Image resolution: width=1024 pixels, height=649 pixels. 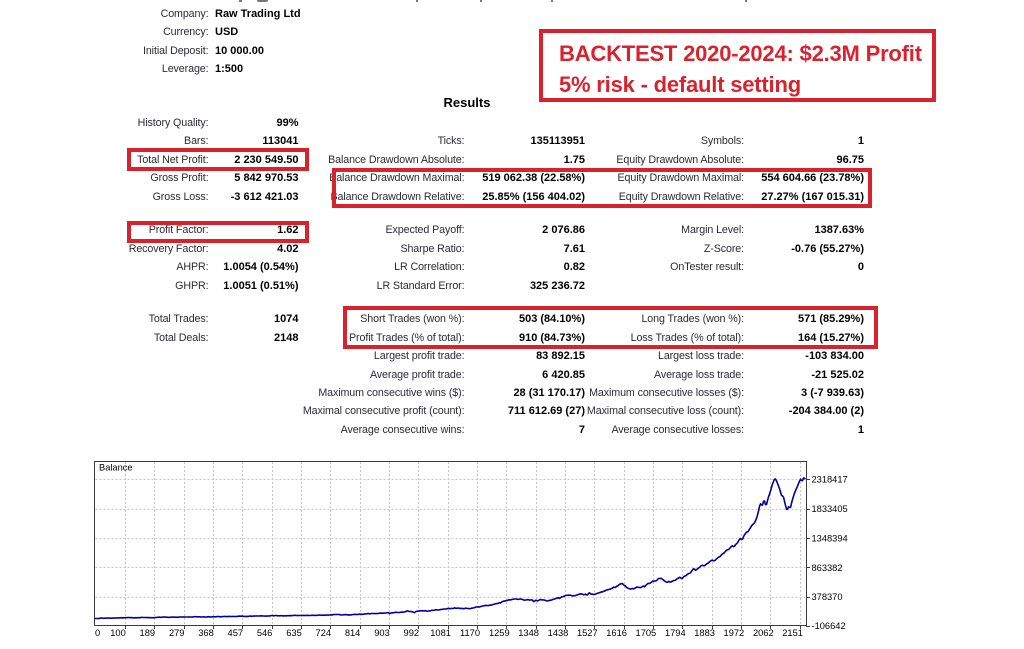 I want to click on svg-text: 457, so click(x=236, y=633).